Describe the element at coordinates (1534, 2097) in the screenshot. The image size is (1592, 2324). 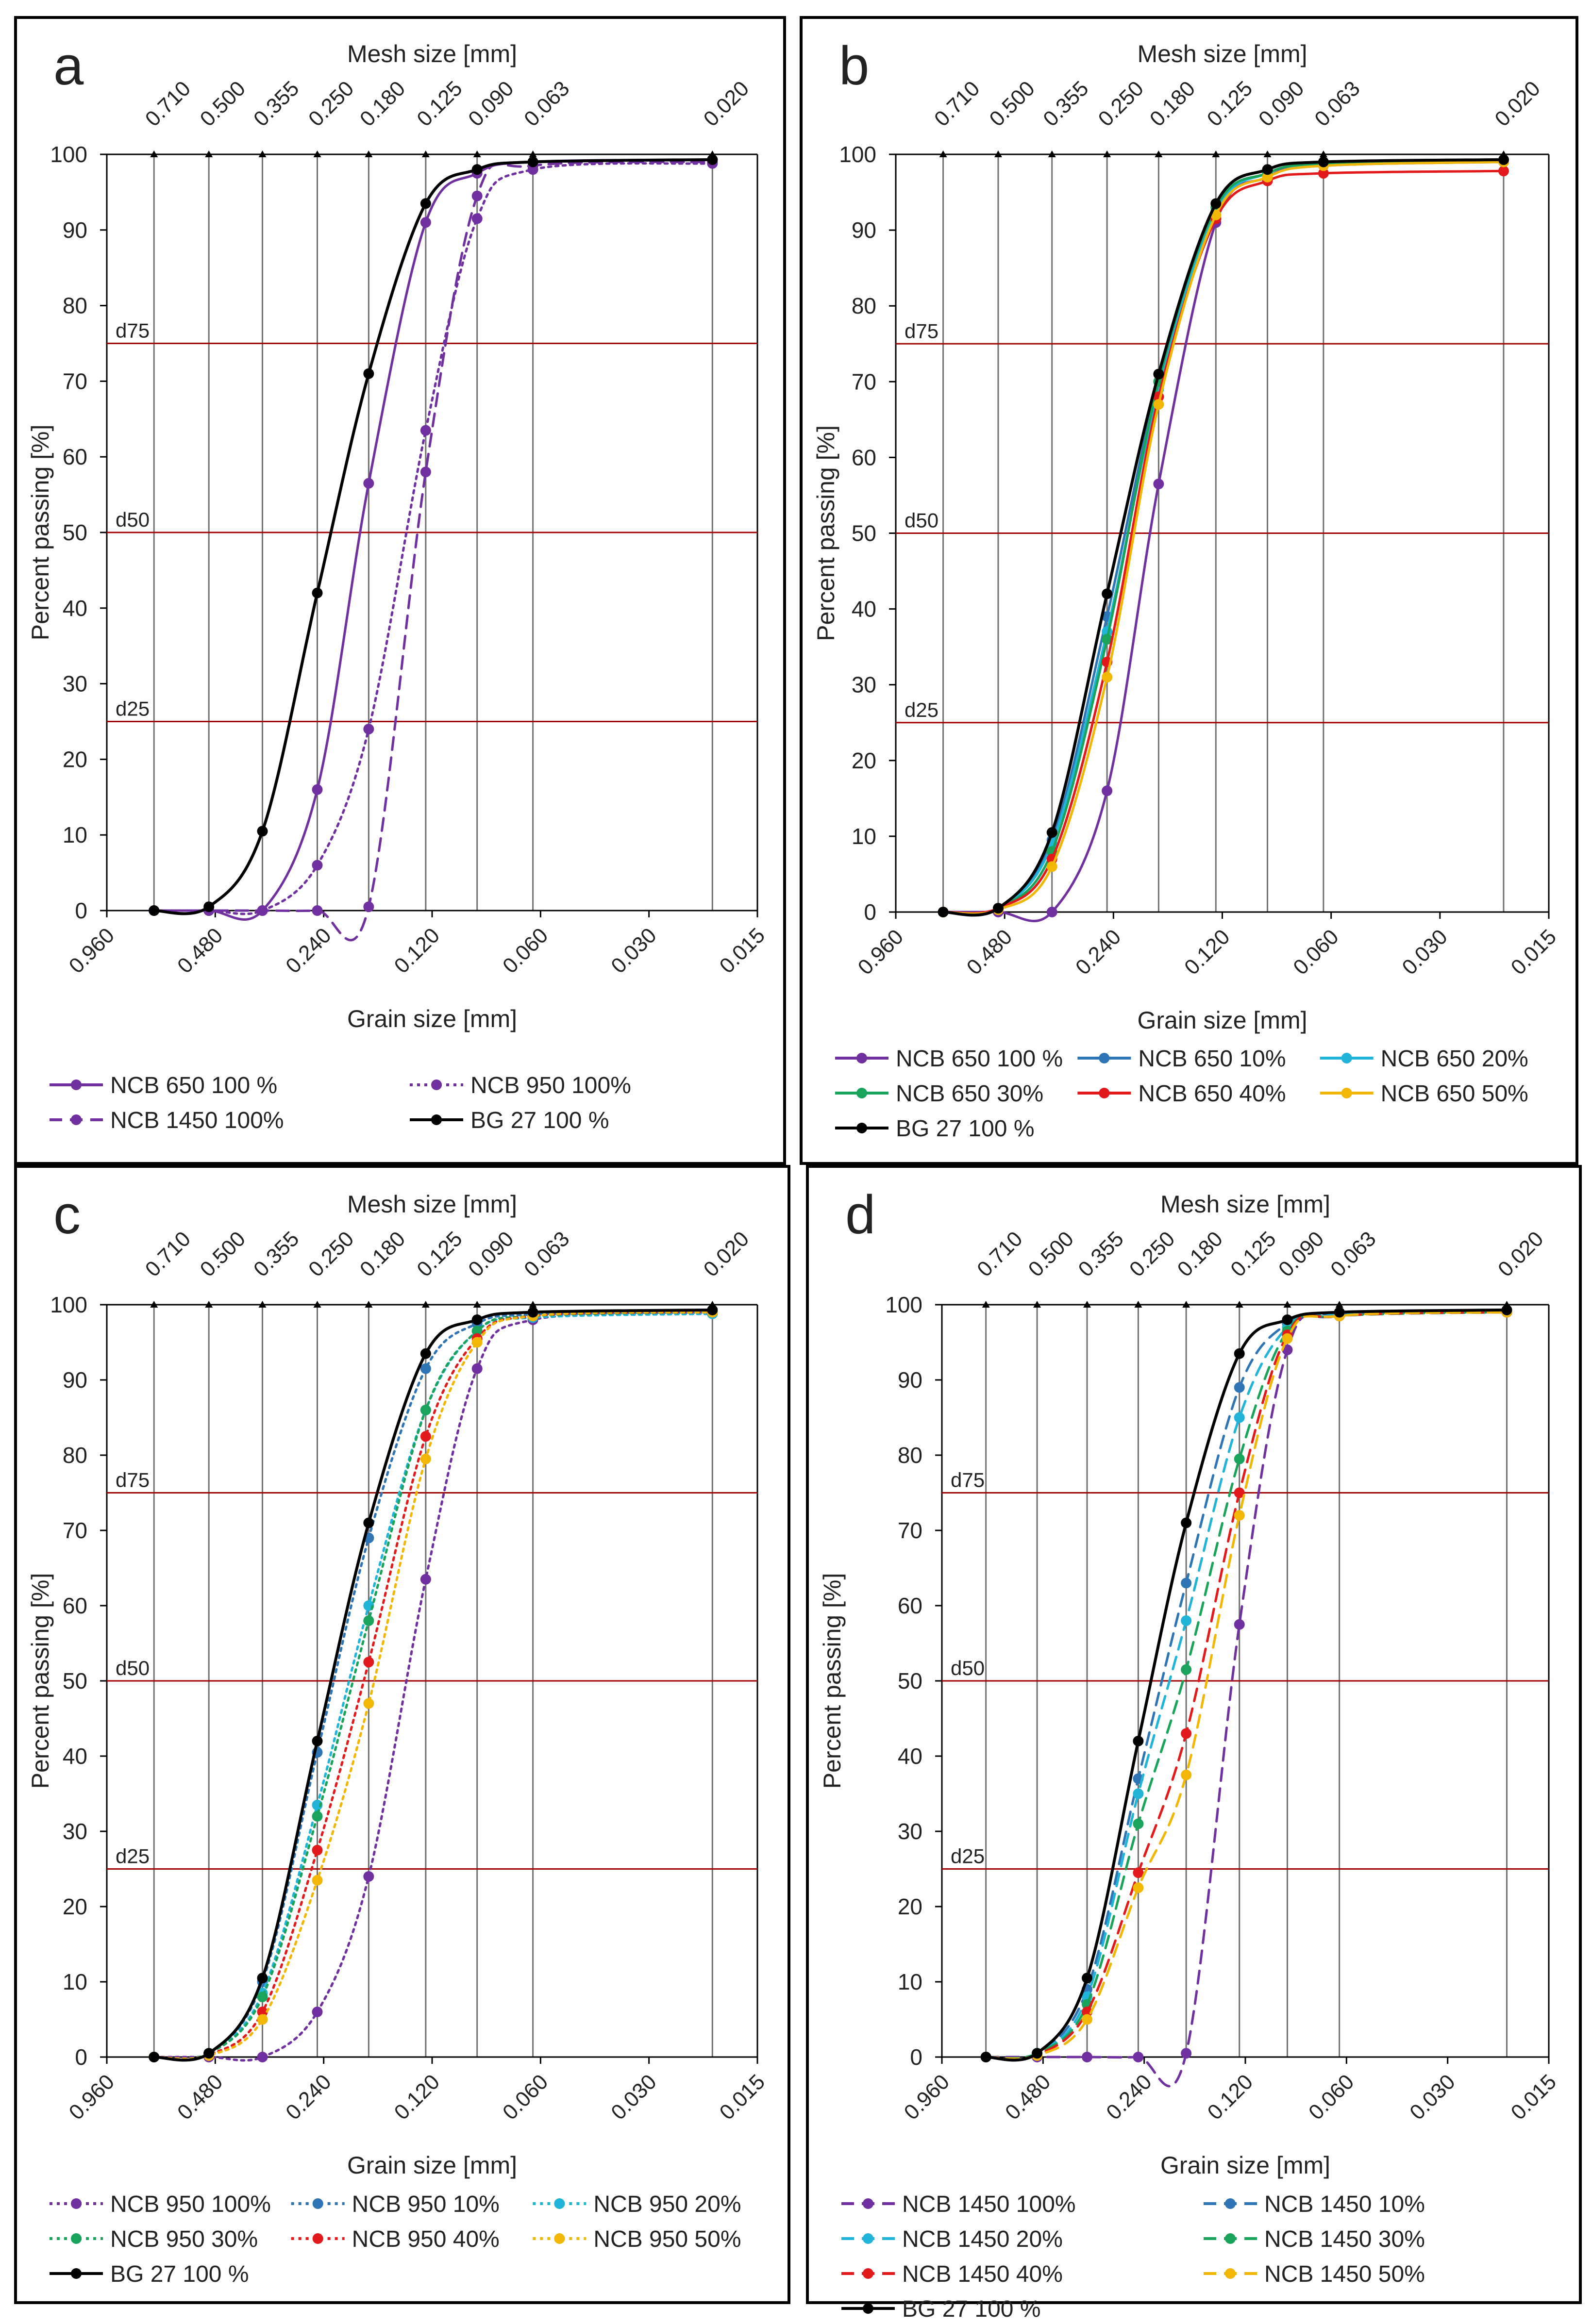
I see `x-tick-label: 0.015` at that location.